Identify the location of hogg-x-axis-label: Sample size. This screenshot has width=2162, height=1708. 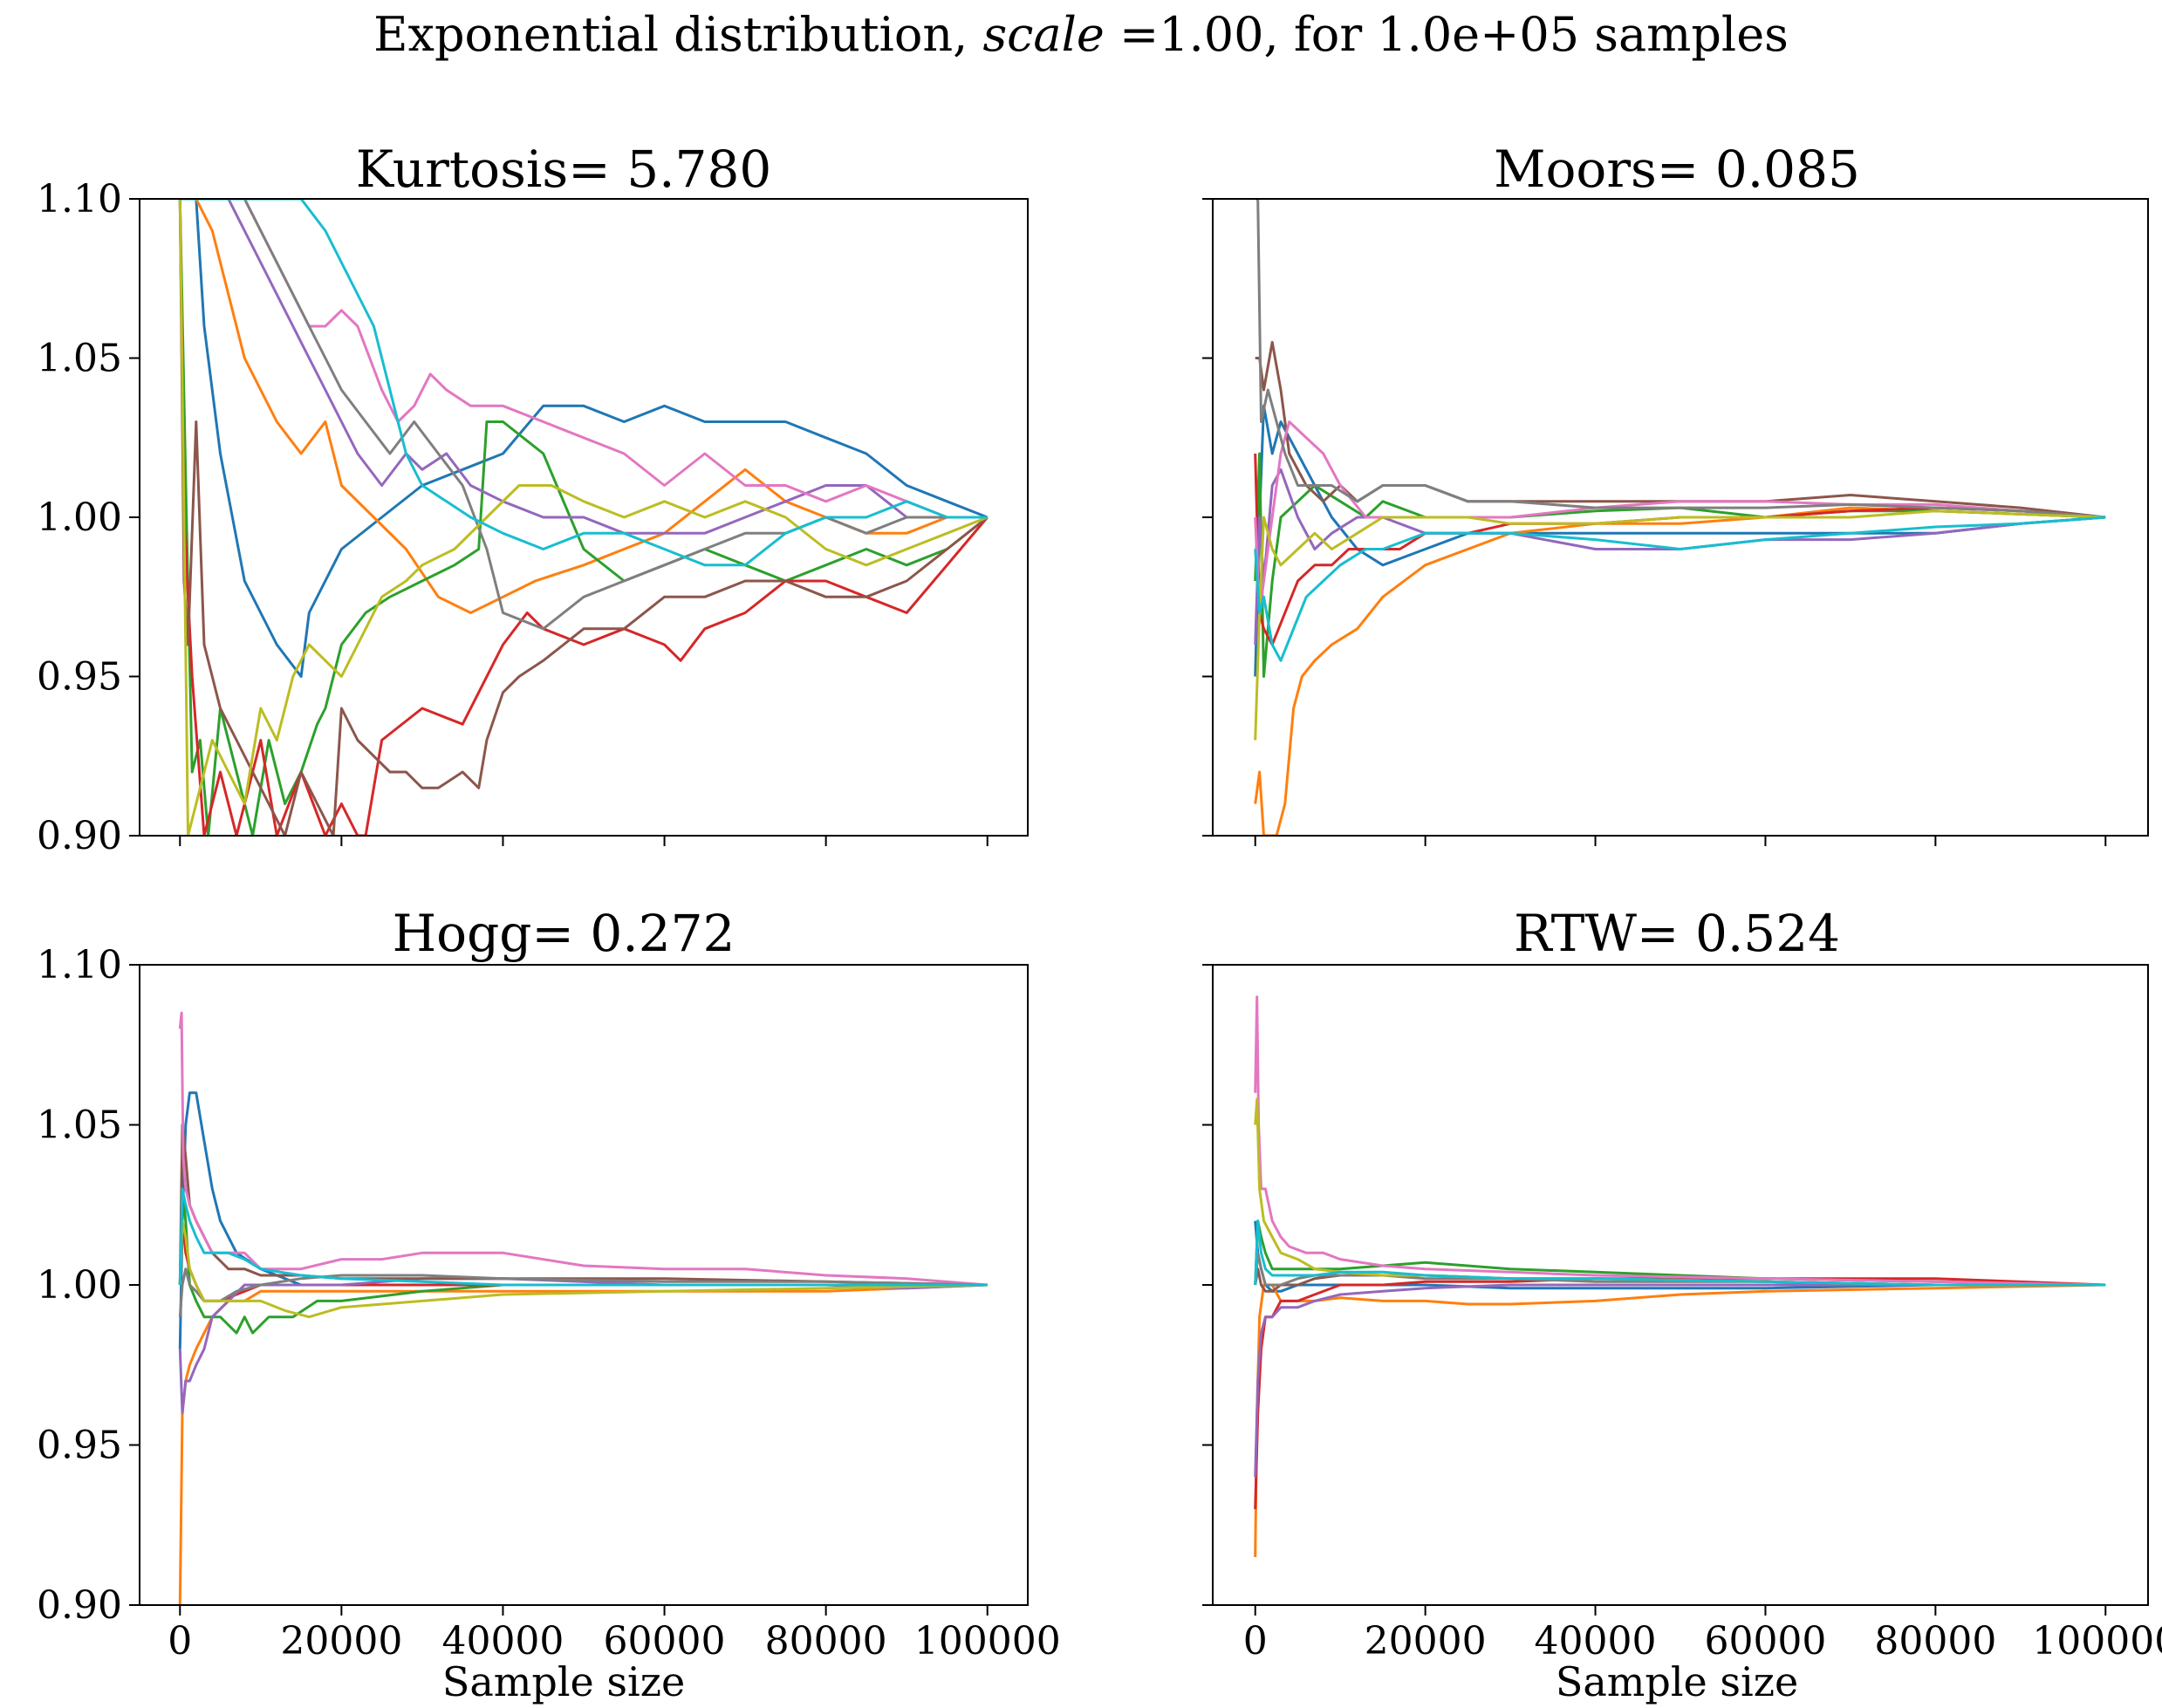
(563, 1682).